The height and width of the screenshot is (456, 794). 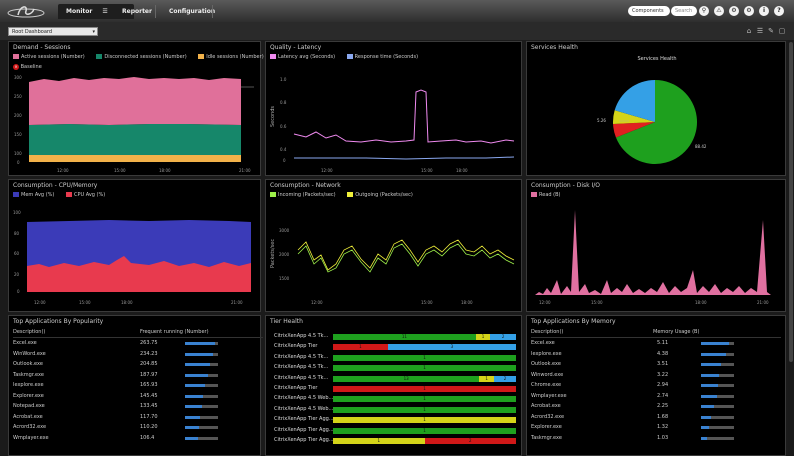 I want to click on legend-item: Idle sessions (Number), so click(x=231, y=57).